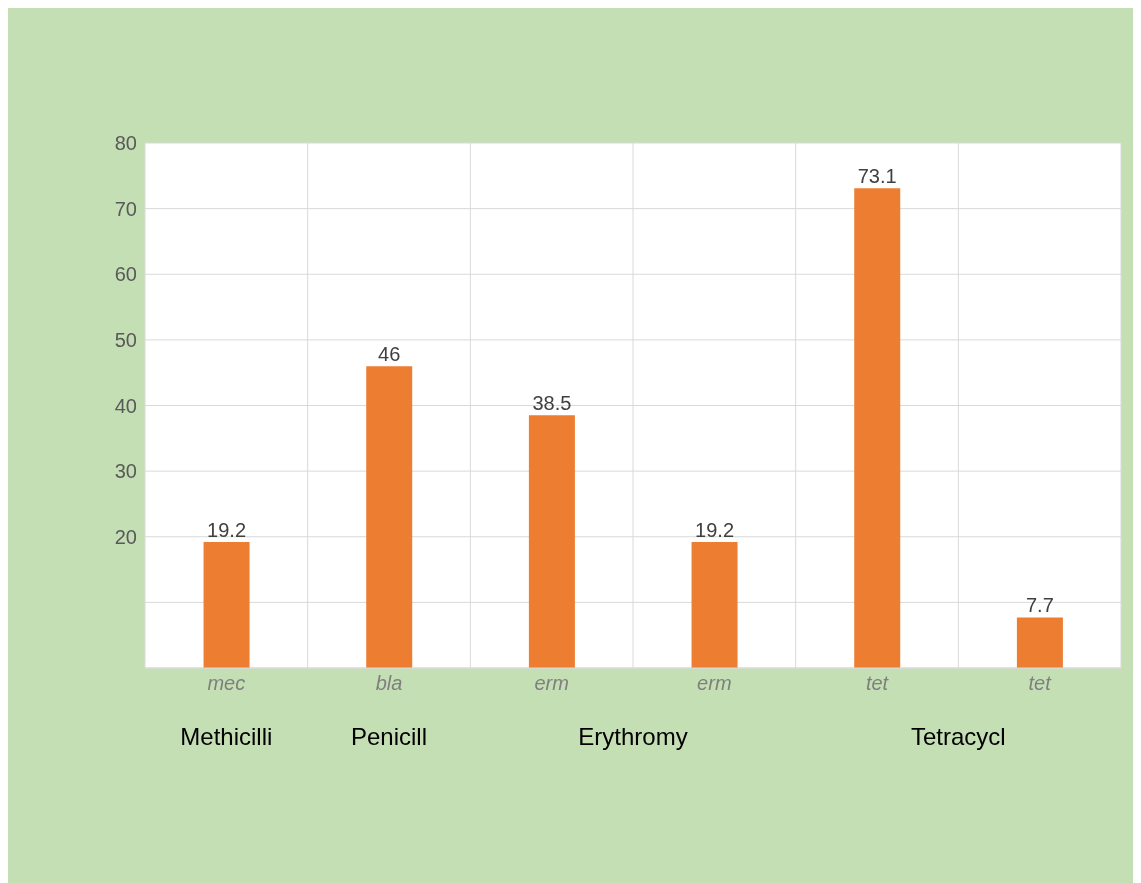 This screenshot has width=1141, height=883. What do you see at coordinates (389, 736) in the screenshot?
I see `text: Penicill` at bounding box center [389, 736].